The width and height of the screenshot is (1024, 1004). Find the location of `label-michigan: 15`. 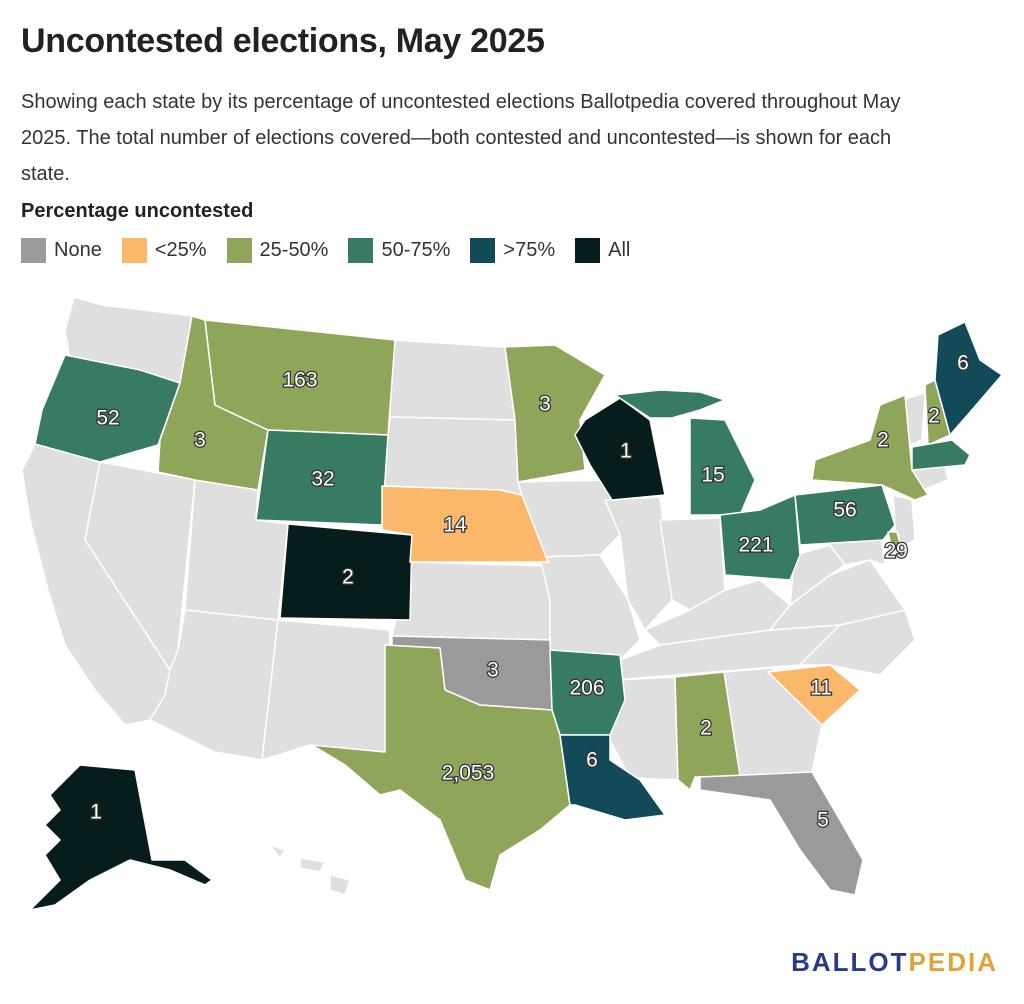

label-michigan: 15 is located at coordinates (712, 475).